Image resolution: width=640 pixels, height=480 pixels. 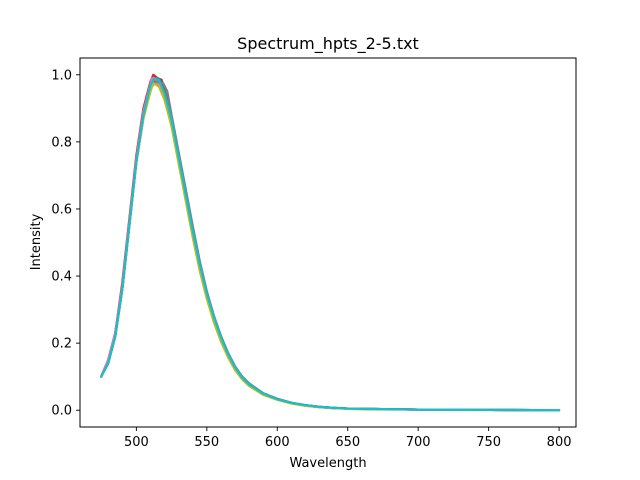 What do you see at coordinates (327, 463) in the screenshot?
I see `x-axis-label: Wavelength` at bounding box center [327, 463].